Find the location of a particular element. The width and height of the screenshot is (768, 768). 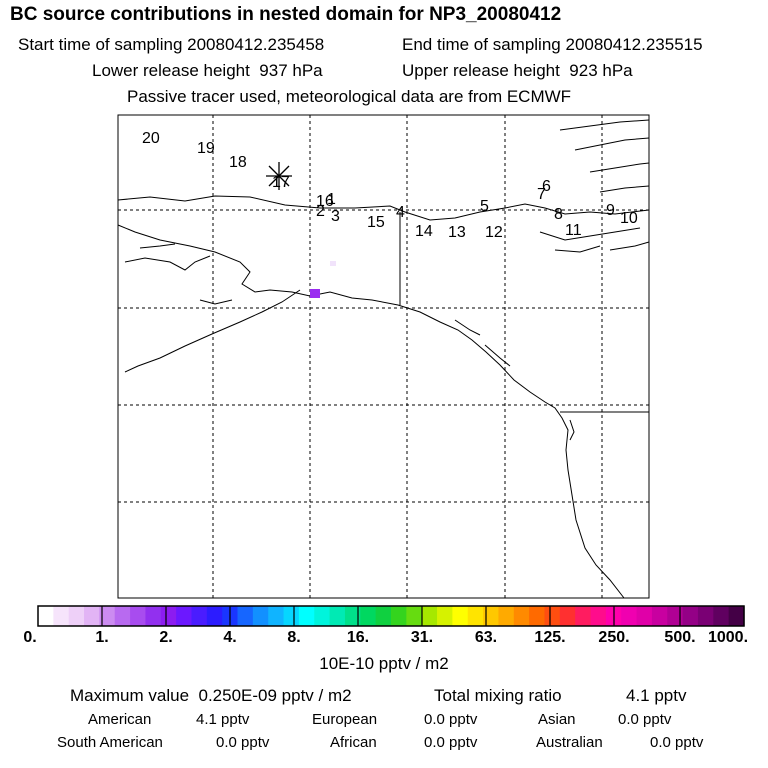

colorbar-tick-label: 4. is located at coordinates (230, 637).